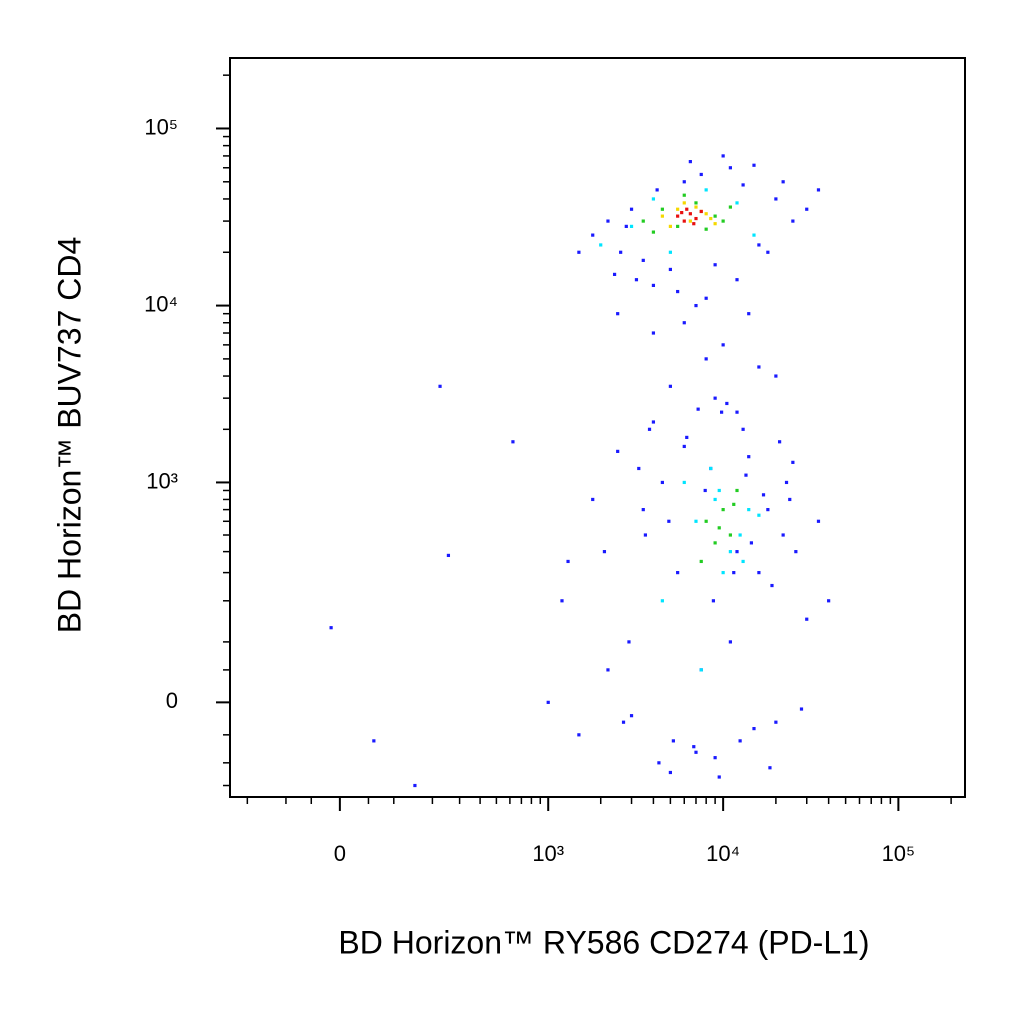  I want to click on y-tick-label: 10⁵, so click(161, 126).